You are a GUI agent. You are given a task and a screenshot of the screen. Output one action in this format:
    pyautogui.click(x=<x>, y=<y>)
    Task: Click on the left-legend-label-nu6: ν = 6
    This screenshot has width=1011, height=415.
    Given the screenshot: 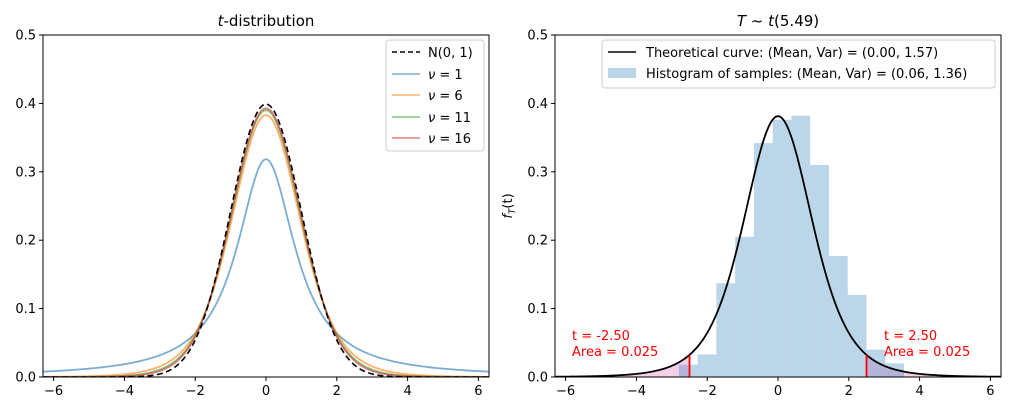 What is the action you would take?
    pyautogui.click(x=445, y=96)
    